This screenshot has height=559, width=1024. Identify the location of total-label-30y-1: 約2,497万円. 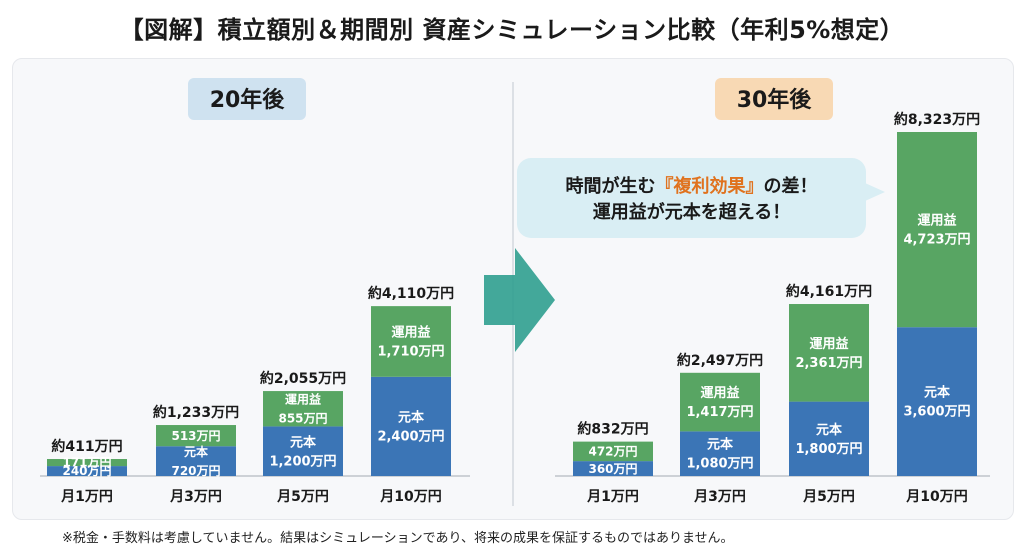
(720, 360).